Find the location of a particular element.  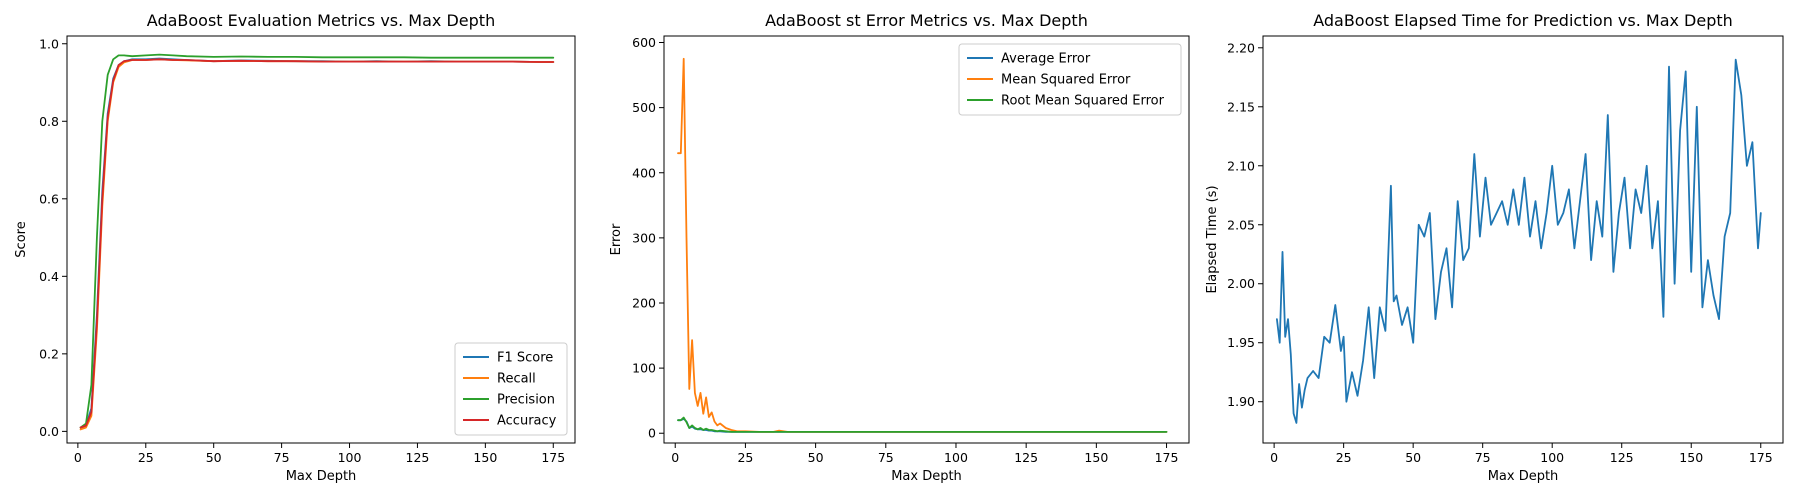

y-tick-label: 0.4 is located at coordinates (49, 276).